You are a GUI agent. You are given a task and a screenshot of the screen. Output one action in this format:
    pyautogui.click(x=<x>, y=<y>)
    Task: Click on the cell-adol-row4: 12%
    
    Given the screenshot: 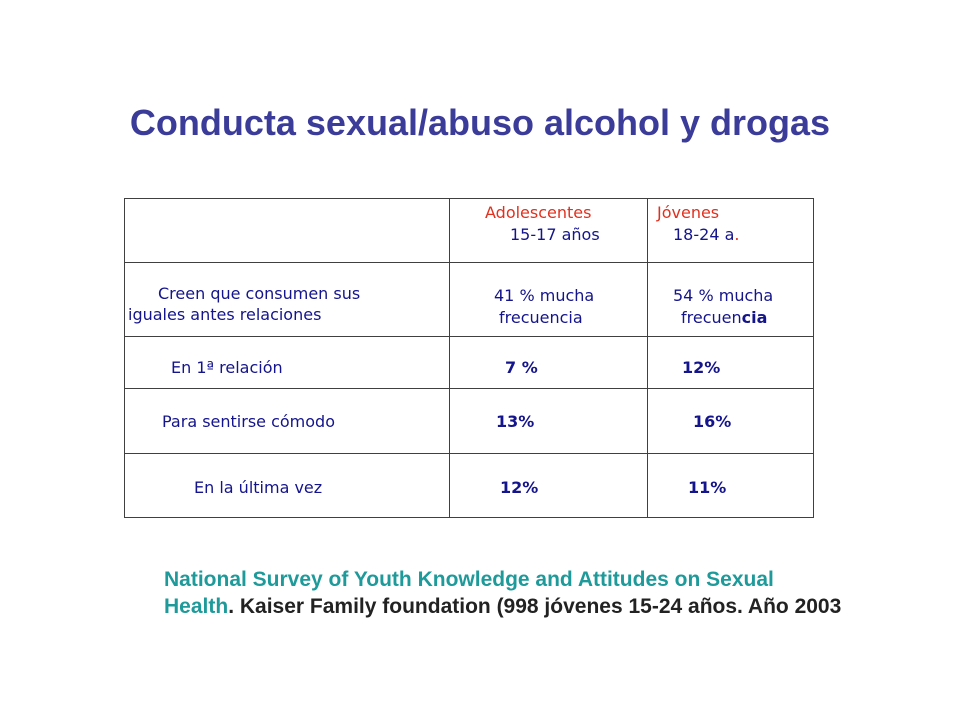 What is the action you would take?
    pyautogui.click(x=519, y=487)
    